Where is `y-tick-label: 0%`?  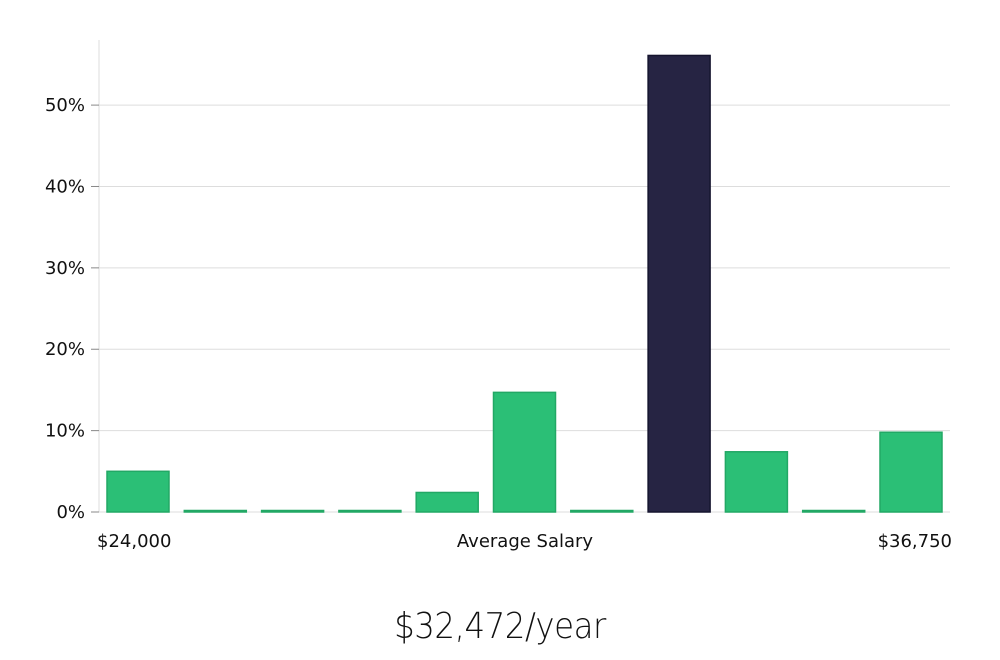
y-tick-label: 0% is located at coordinates (70, 512).